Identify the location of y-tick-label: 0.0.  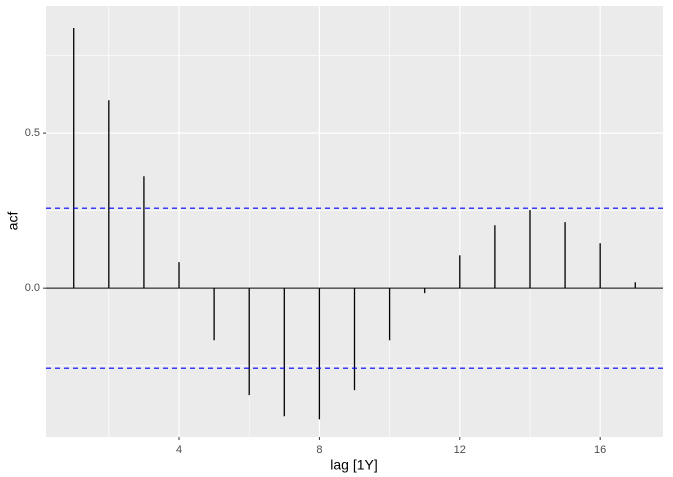
(32, 288).